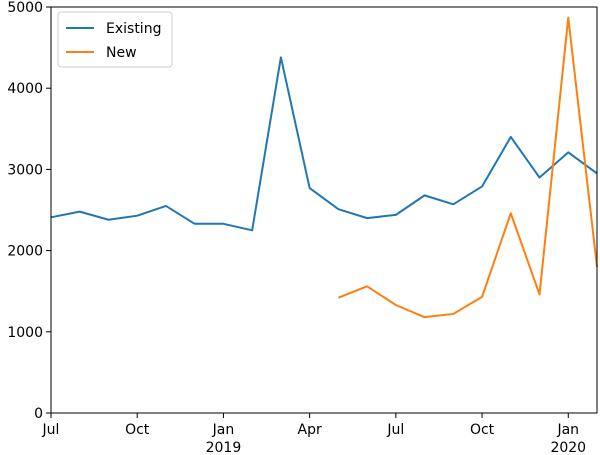  Describe the element at coordinates (25, 252) in the screenshot. I see `y-tick-label: 2000` at that location.